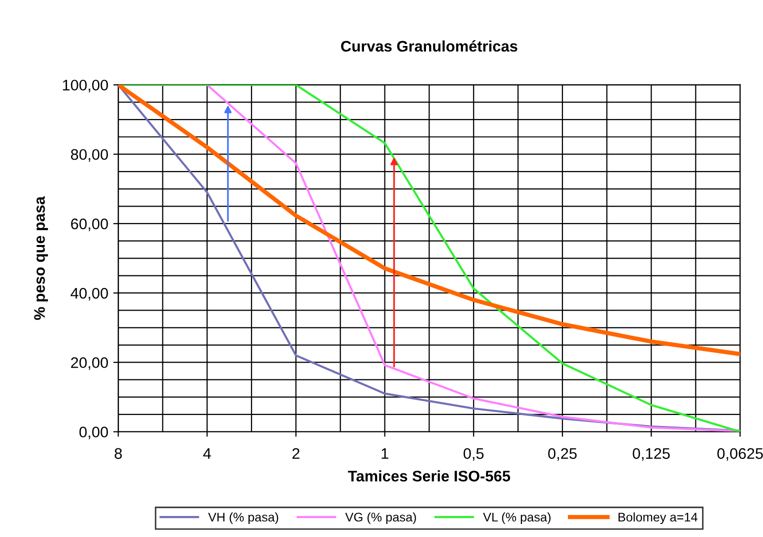 This screenshot has height=537, width=763. What do you see at coordinates (474, 454) in the screenshot?
I see `x-tick-label: 0,5` at bounding box center [474, 454].